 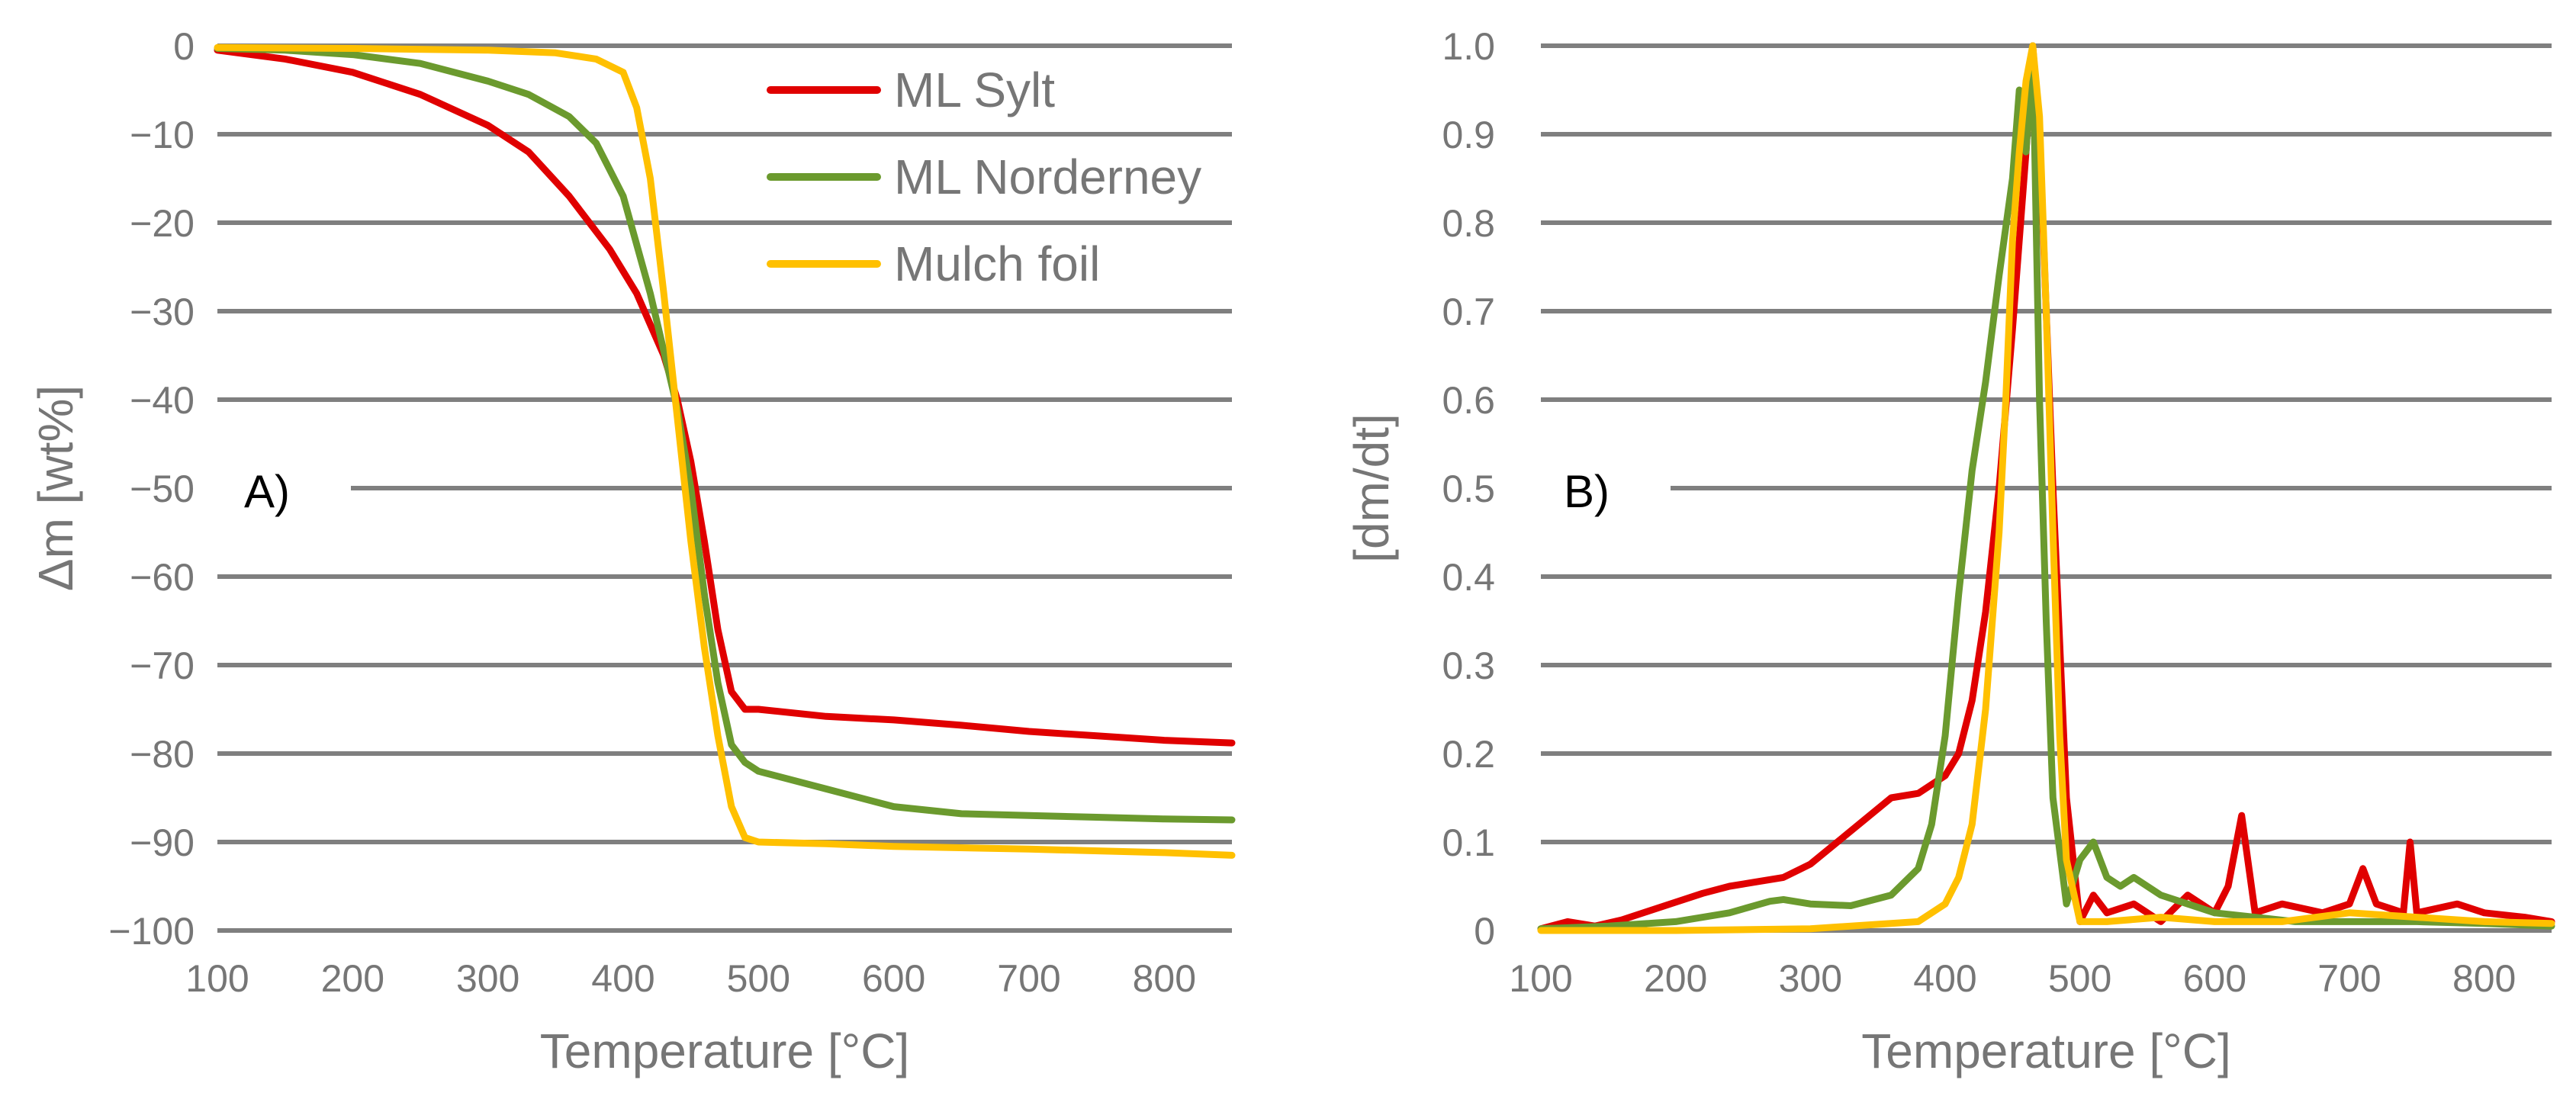 I want to click on y-tick-label: 0.3, so click(x=1469, y=665).